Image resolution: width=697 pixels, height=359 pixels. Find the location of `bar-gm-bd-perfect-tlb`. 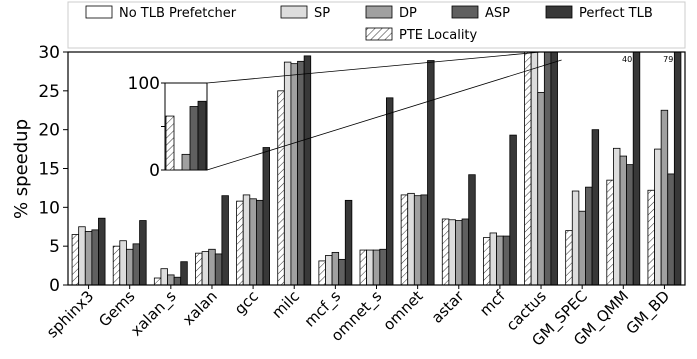

bar-gm-bd-perfect-tlb is located at coordinates (677, 168).